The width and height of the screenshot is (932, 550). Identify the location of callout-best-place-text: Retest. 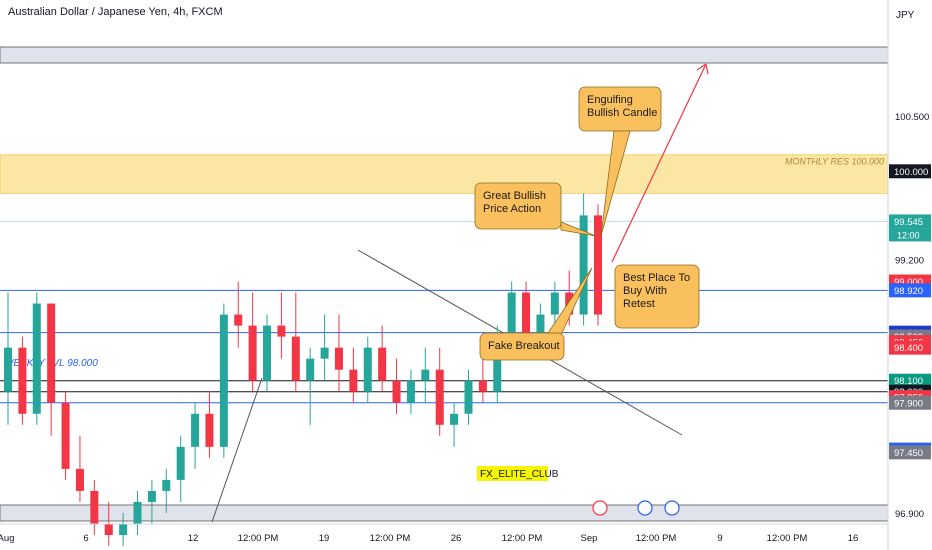
(639, 304).